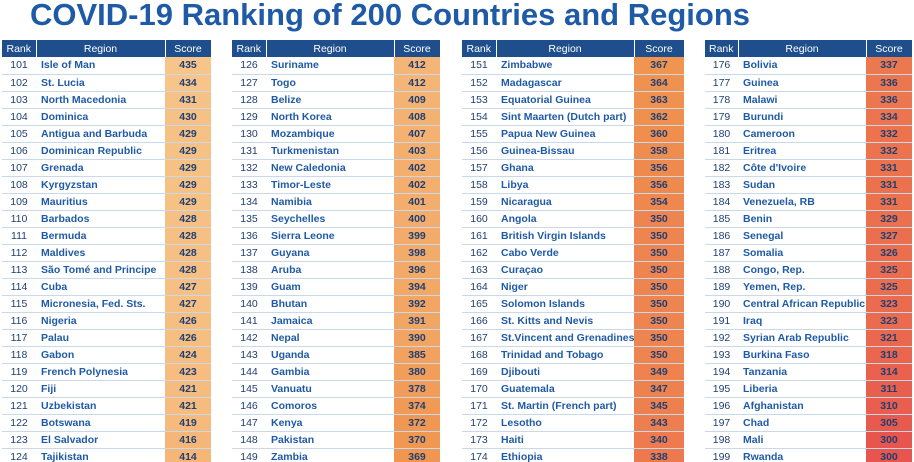 This screenshot has width=914, height=462. Describe the element at coordinates (808, 185) in the screenshot. I see `table-row: 183 Sudan 331` at that location.